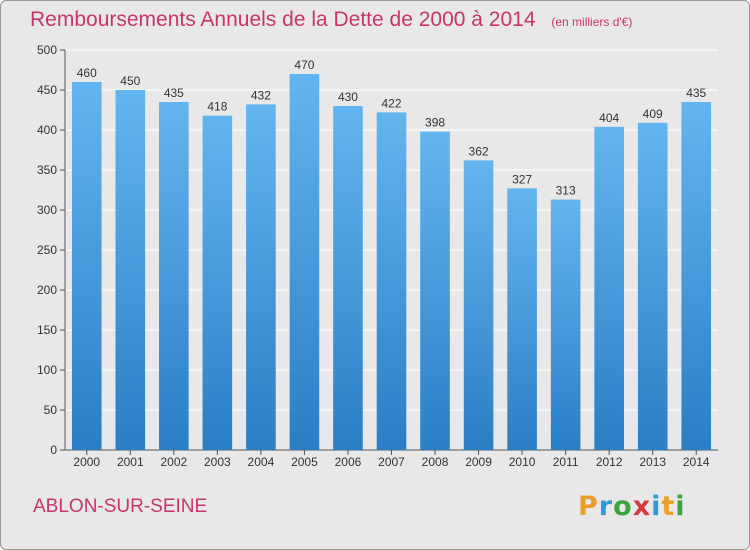  What do you see at coordinates (47, 370) in the screenshot?
I see `y-tick-label: 100` at bounding box center [47, 370].